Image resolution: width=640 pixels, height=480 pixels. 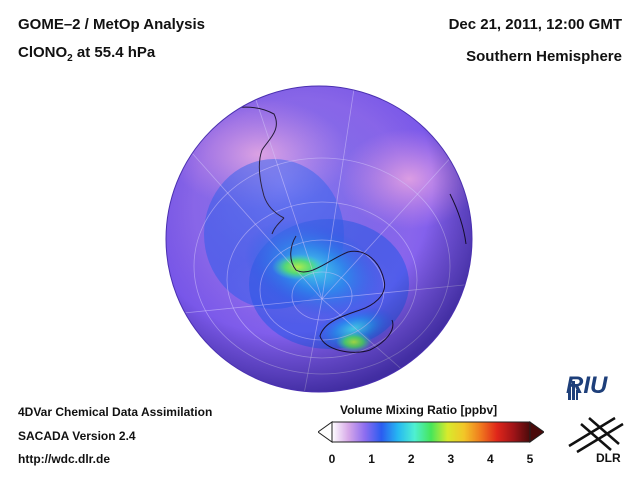 I want to click on colorbar-tick-2: 2, so click(x=411, y=459).